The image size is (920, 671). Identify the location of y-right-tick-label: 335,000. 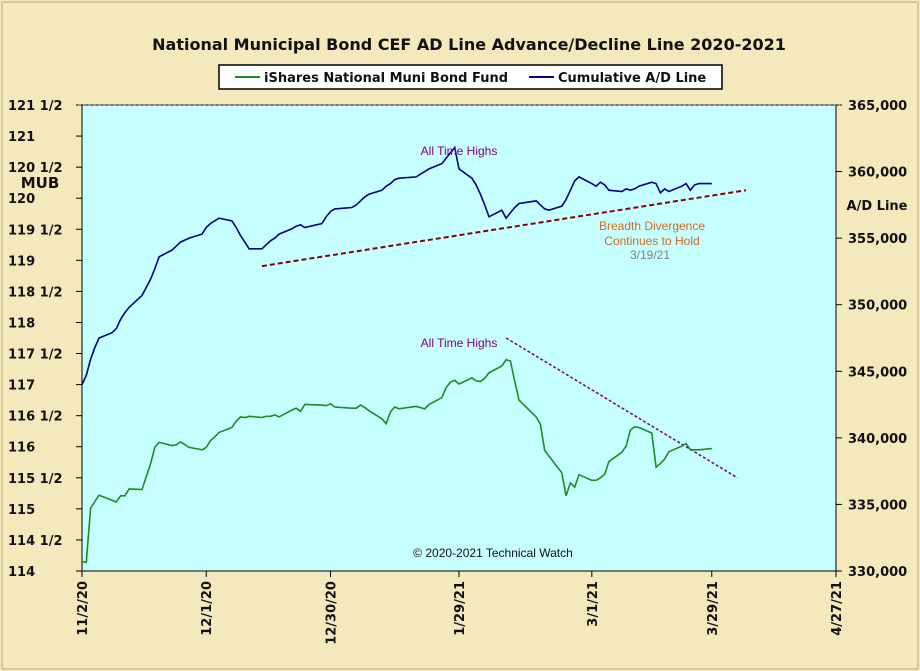
(877, 505).